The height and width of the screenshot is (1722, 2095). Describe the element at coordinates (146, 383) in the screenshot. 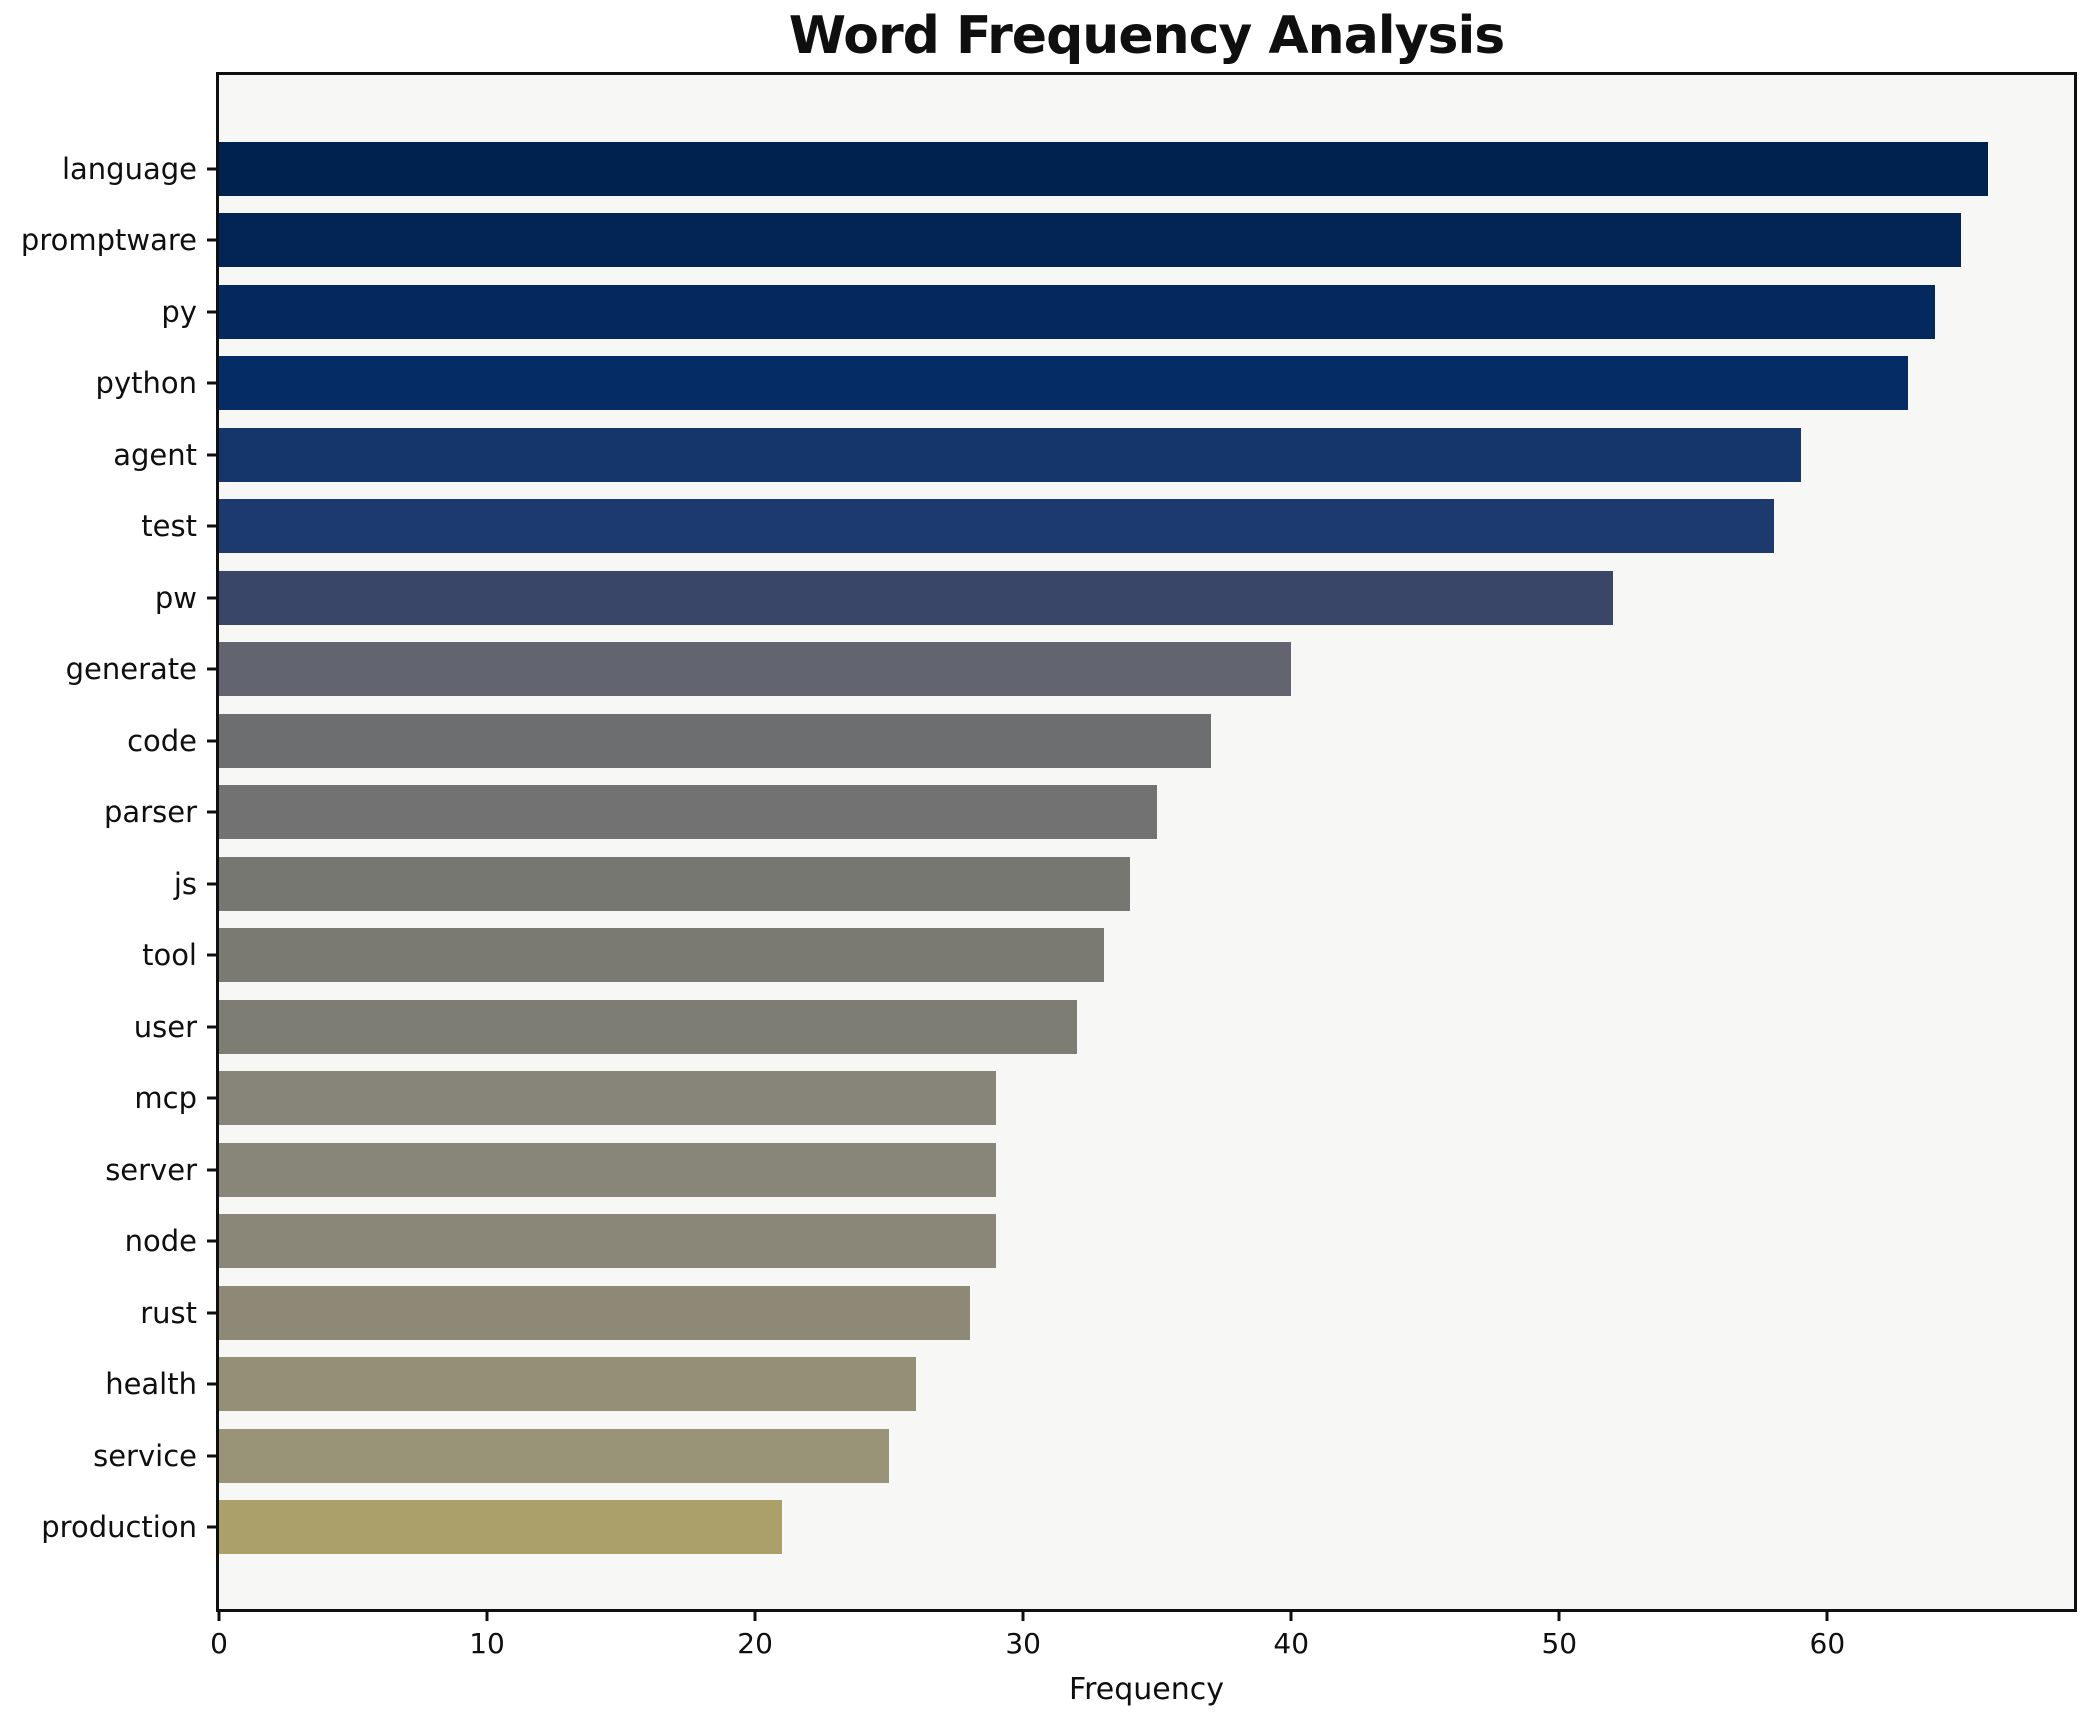

I see `y-tick-label: python` at that location.